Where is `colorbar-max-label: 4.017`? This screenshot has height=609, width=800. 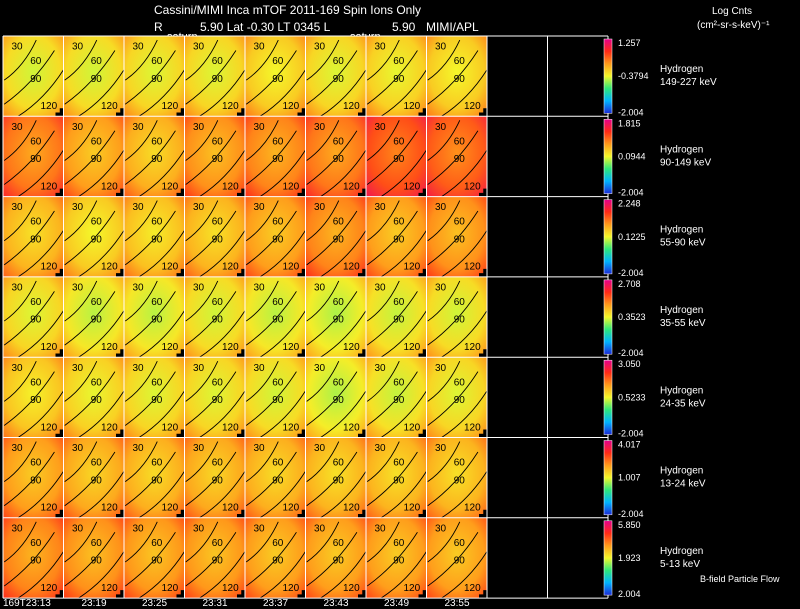 colorbar-max-label: 4.017 is located at coordinates (629, 445).